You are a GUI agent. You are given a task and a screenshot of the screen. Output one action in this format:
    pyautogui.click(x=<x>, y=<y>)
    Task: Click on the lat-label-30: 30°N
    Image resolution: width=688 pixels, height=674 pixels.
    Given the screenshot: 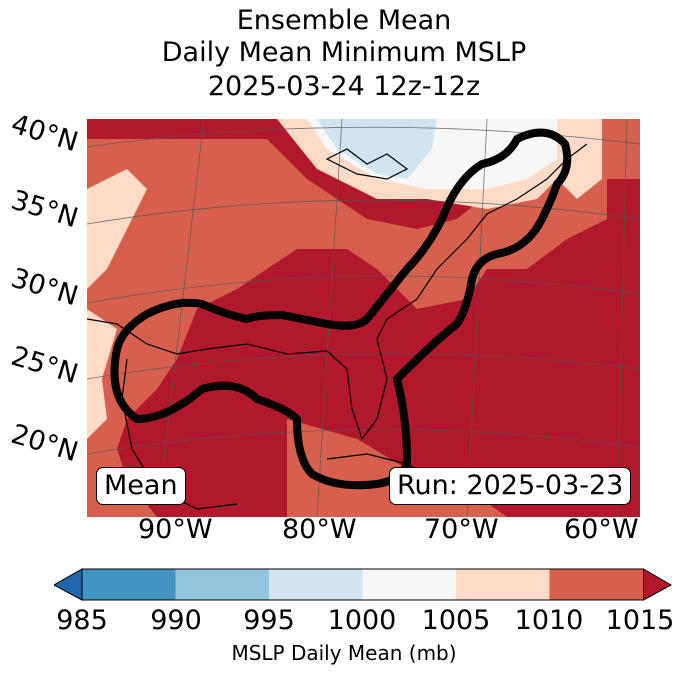 What is the action you would take?
    pyautogui.click(x=44, y=287)
    